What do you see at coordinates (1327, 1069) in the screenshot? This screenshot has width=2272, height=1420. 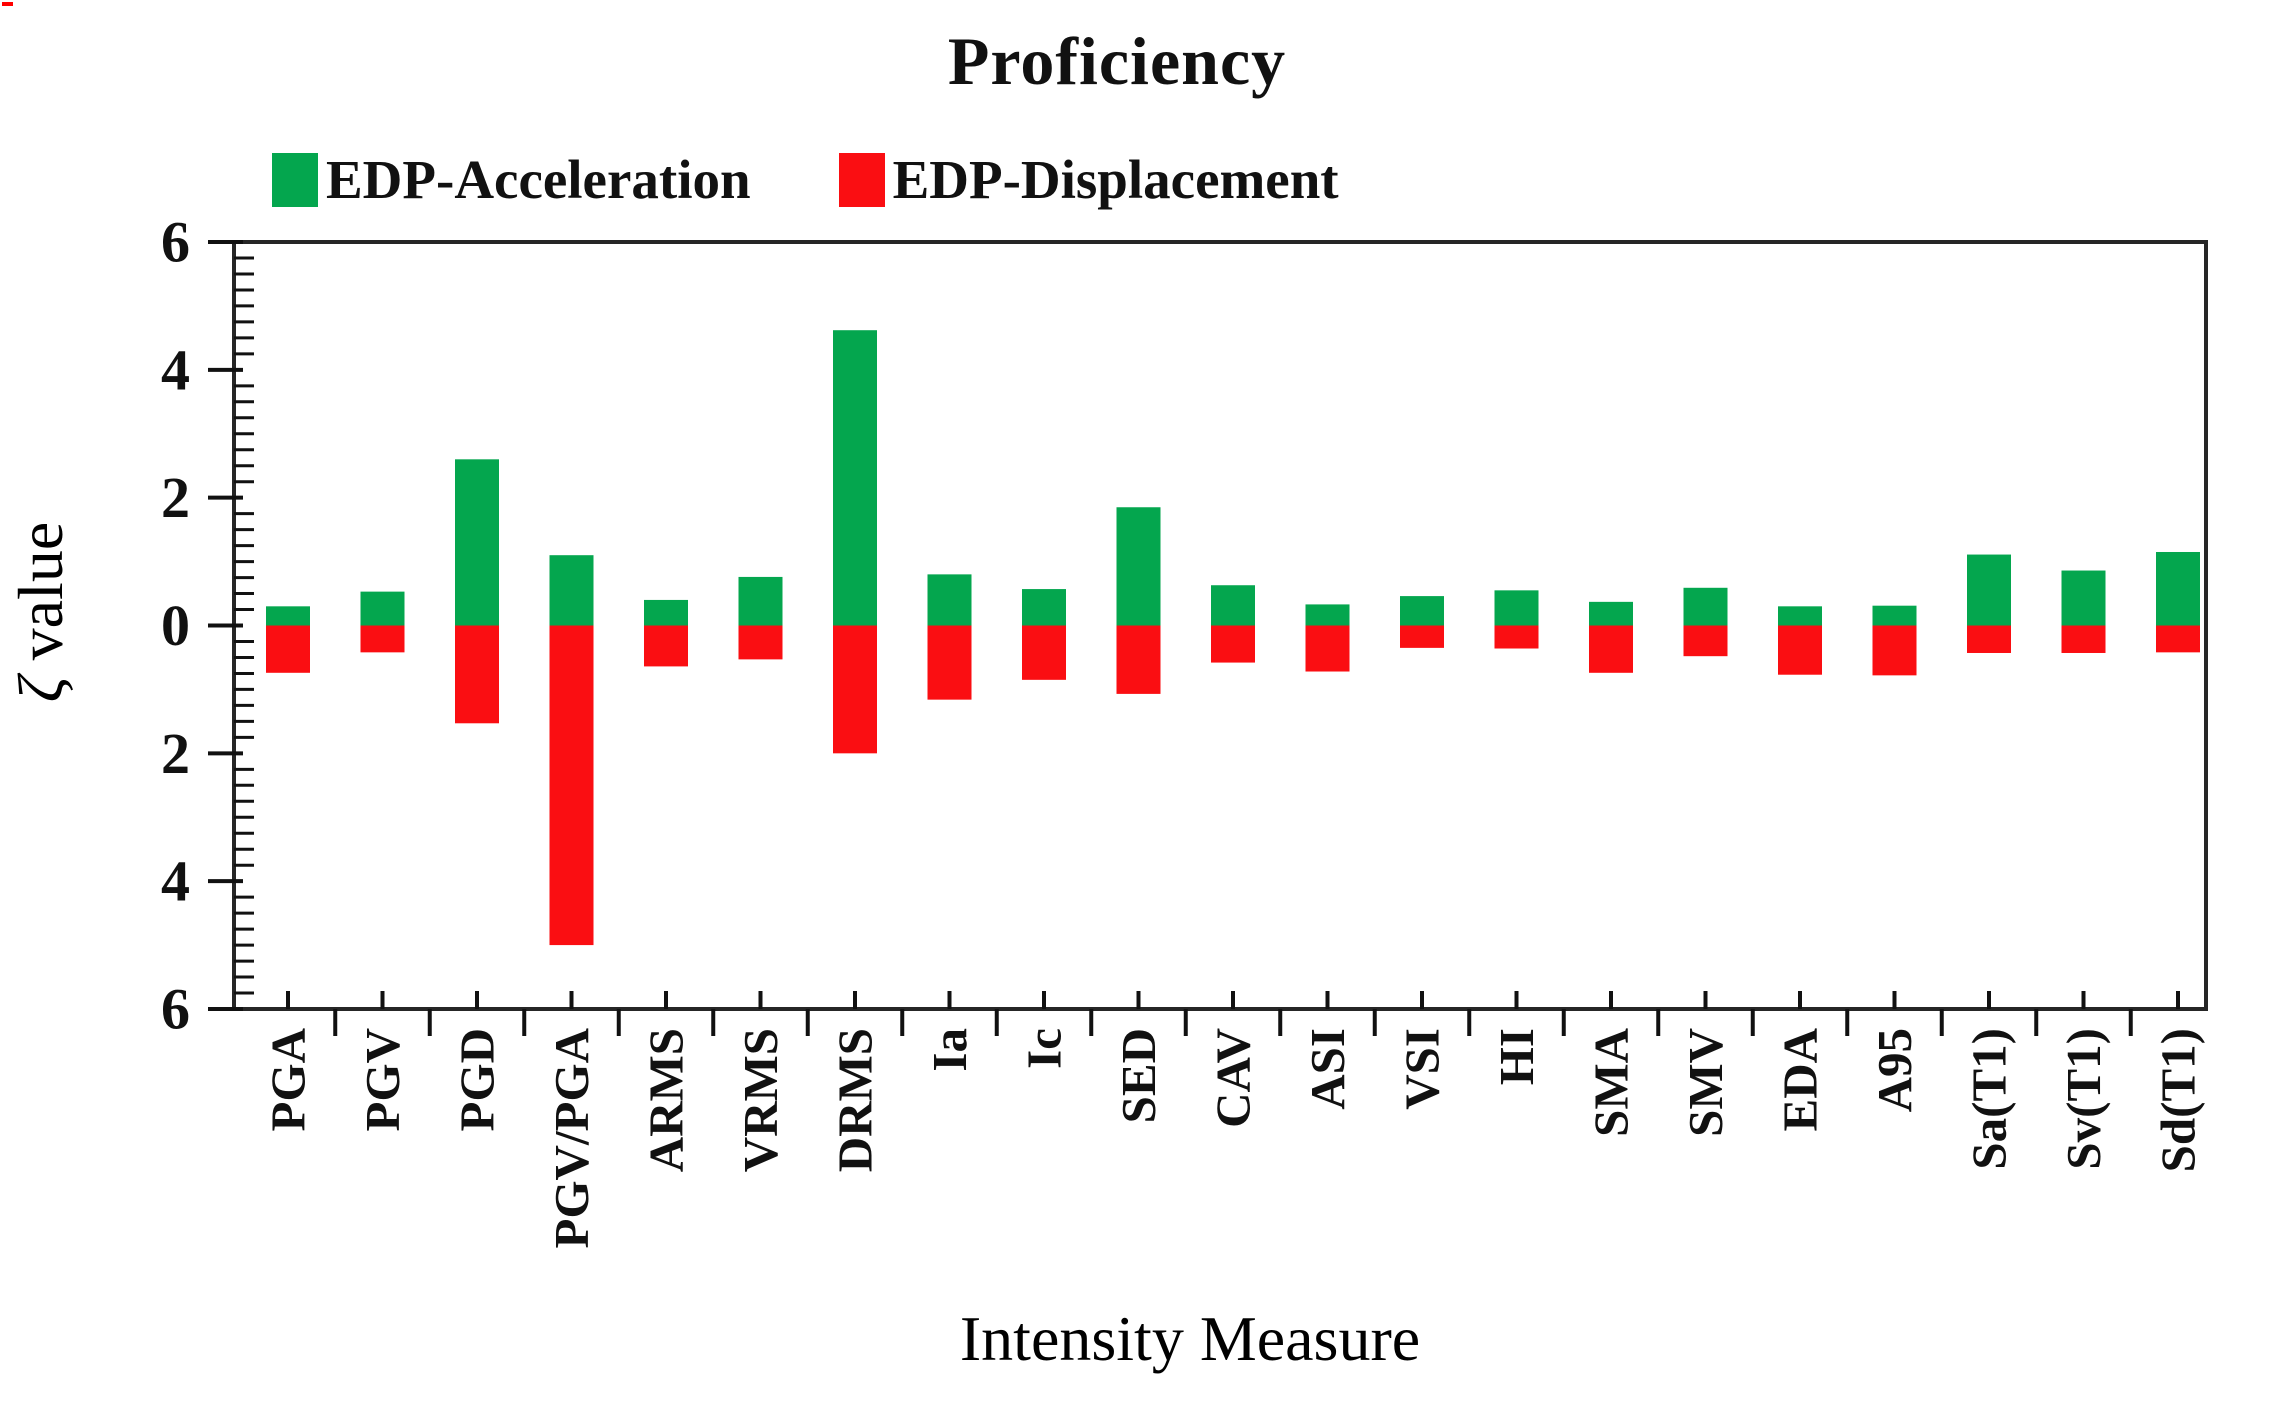 I see `x-tick-label-ASI: ASI` at bounding box center [1327, 1069].